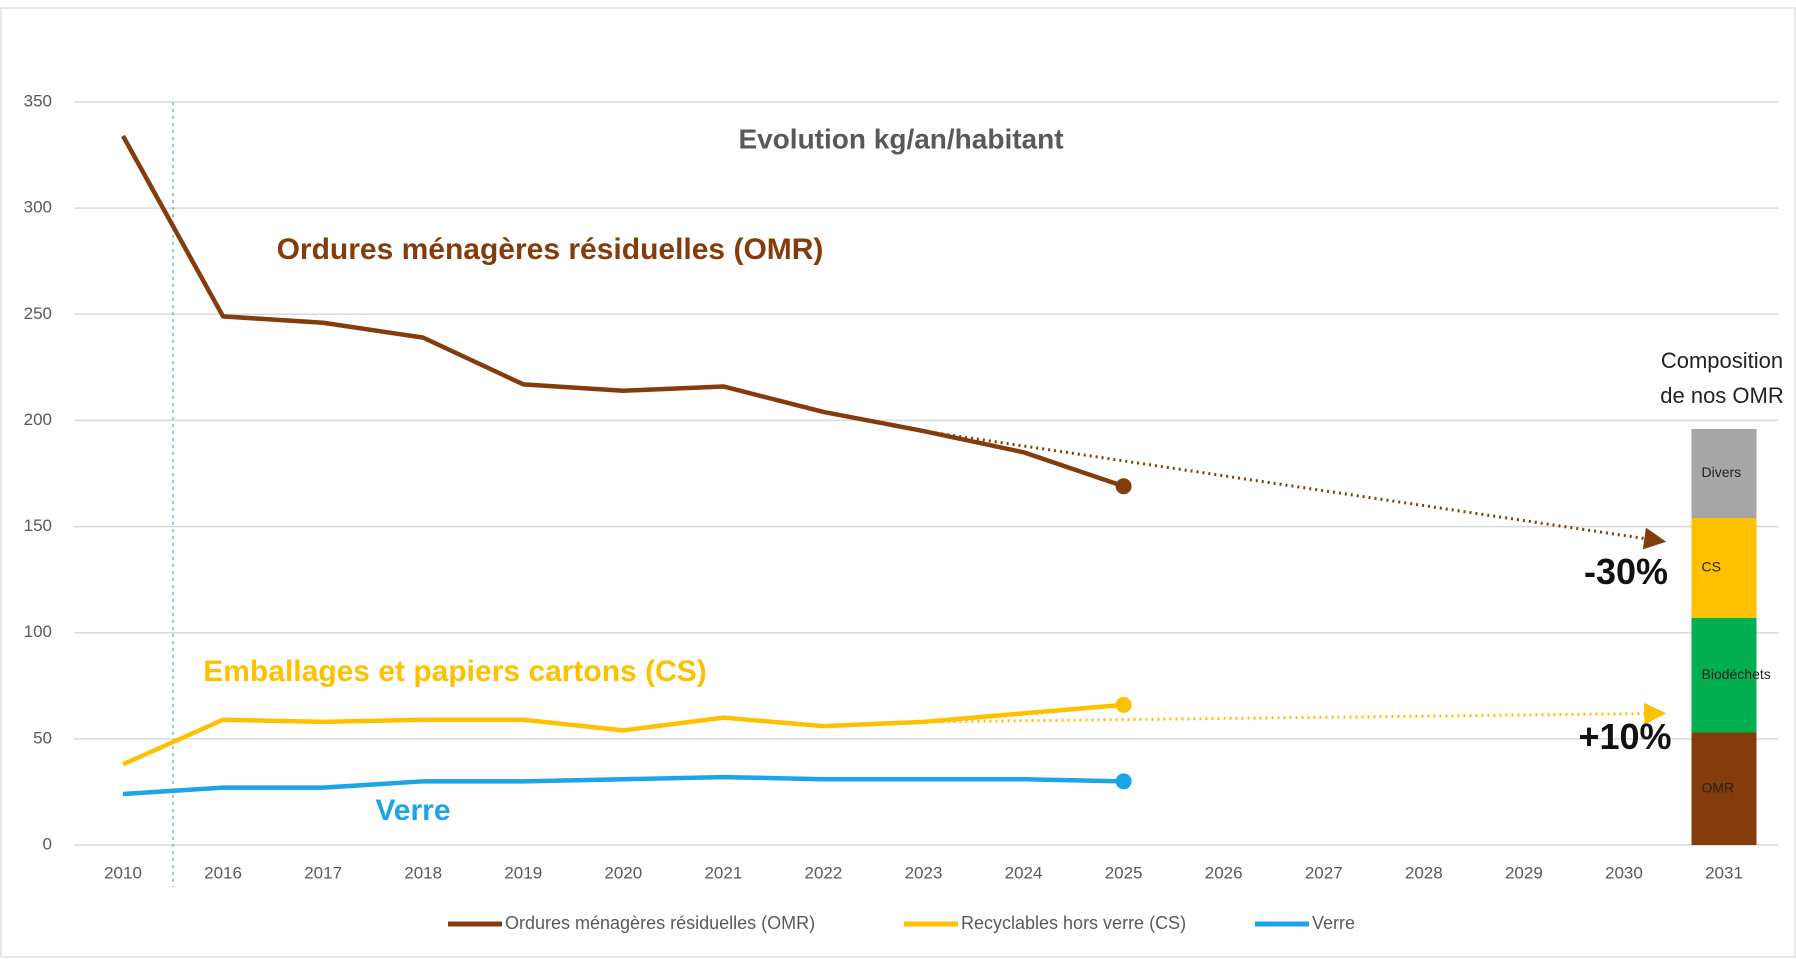 The height and width of the screenshot is (959, 1796). What do you see at coordinates (1722, 360) in the screenshot?
I see `bar-title: Composition` at bounding box center [1722, 360].